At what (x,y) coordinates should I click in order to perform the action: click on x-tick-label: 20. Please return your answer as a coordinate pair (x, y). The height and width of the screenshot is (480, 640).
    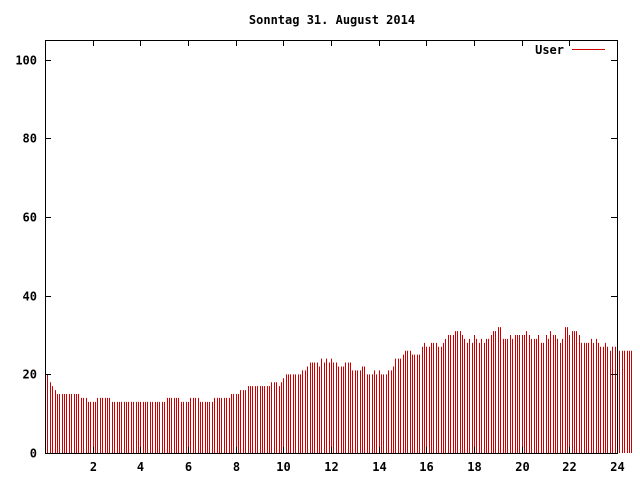
    Looking at the image, I should click on (522, 467).